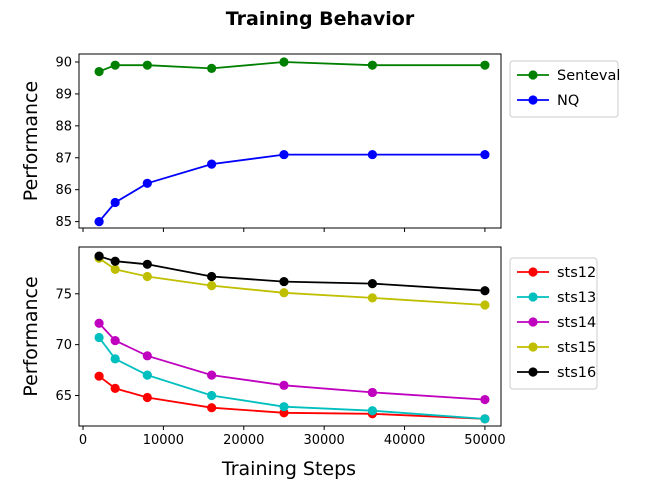  Describe the element at coordinates (320, 19) in the screenshot. I see `chart-title: Training Behavior` at that location.